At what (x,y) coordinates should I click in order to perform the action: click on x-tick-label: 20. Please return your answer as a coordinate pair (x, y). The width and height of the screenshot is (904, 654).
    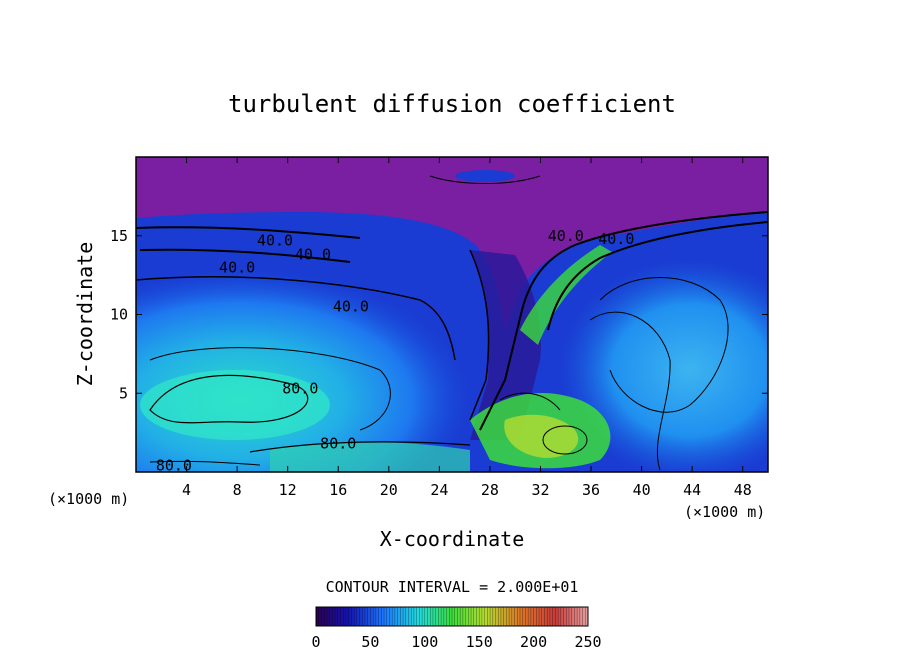
    Looking at the image, I should click on (389, 490).